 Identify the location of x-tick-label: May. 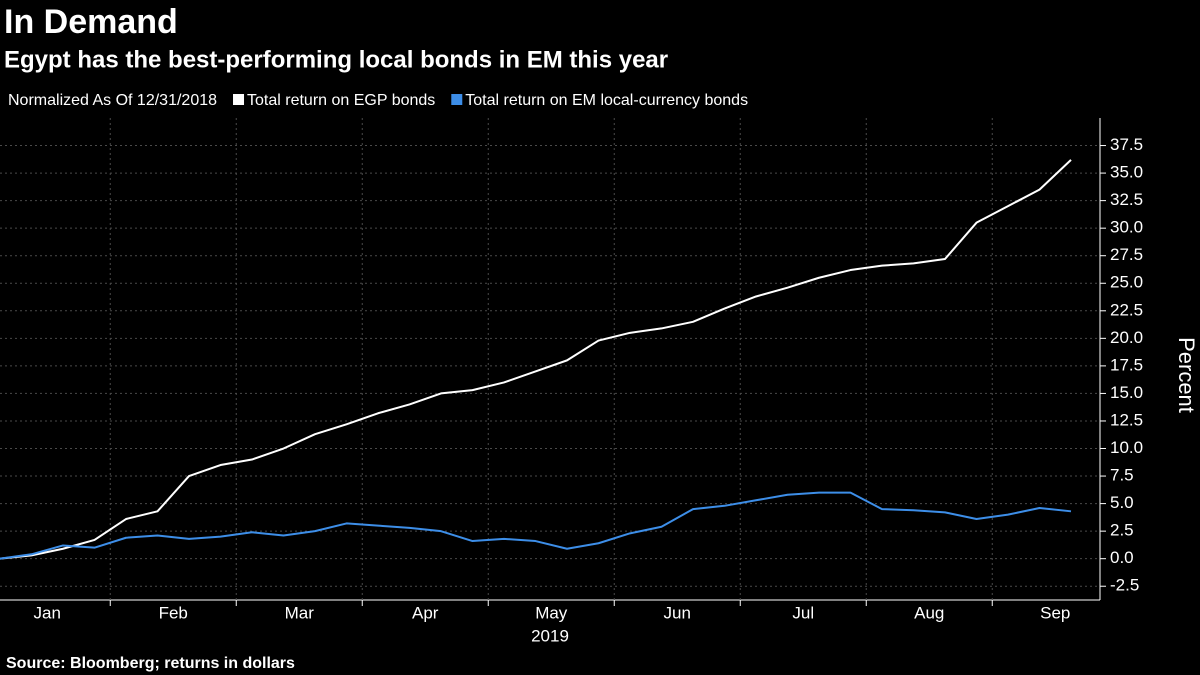
(551, 612).